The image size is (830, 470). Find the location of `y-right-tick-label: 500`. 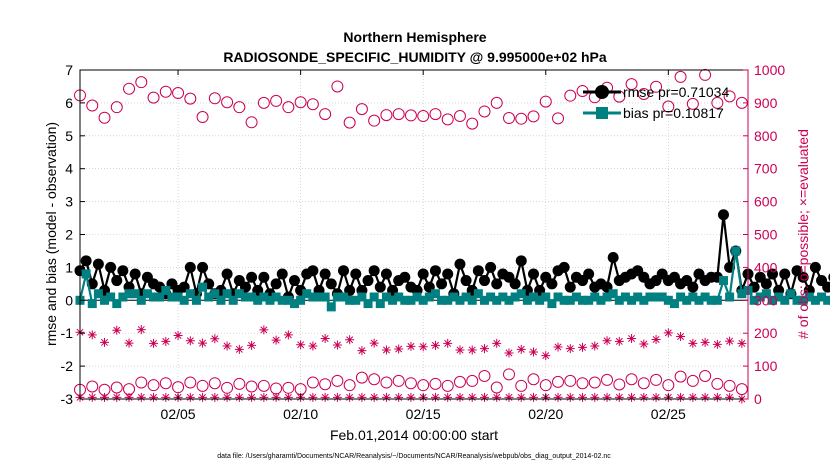

y-right-tick-label: 500 is located at coordinates (766, 235).